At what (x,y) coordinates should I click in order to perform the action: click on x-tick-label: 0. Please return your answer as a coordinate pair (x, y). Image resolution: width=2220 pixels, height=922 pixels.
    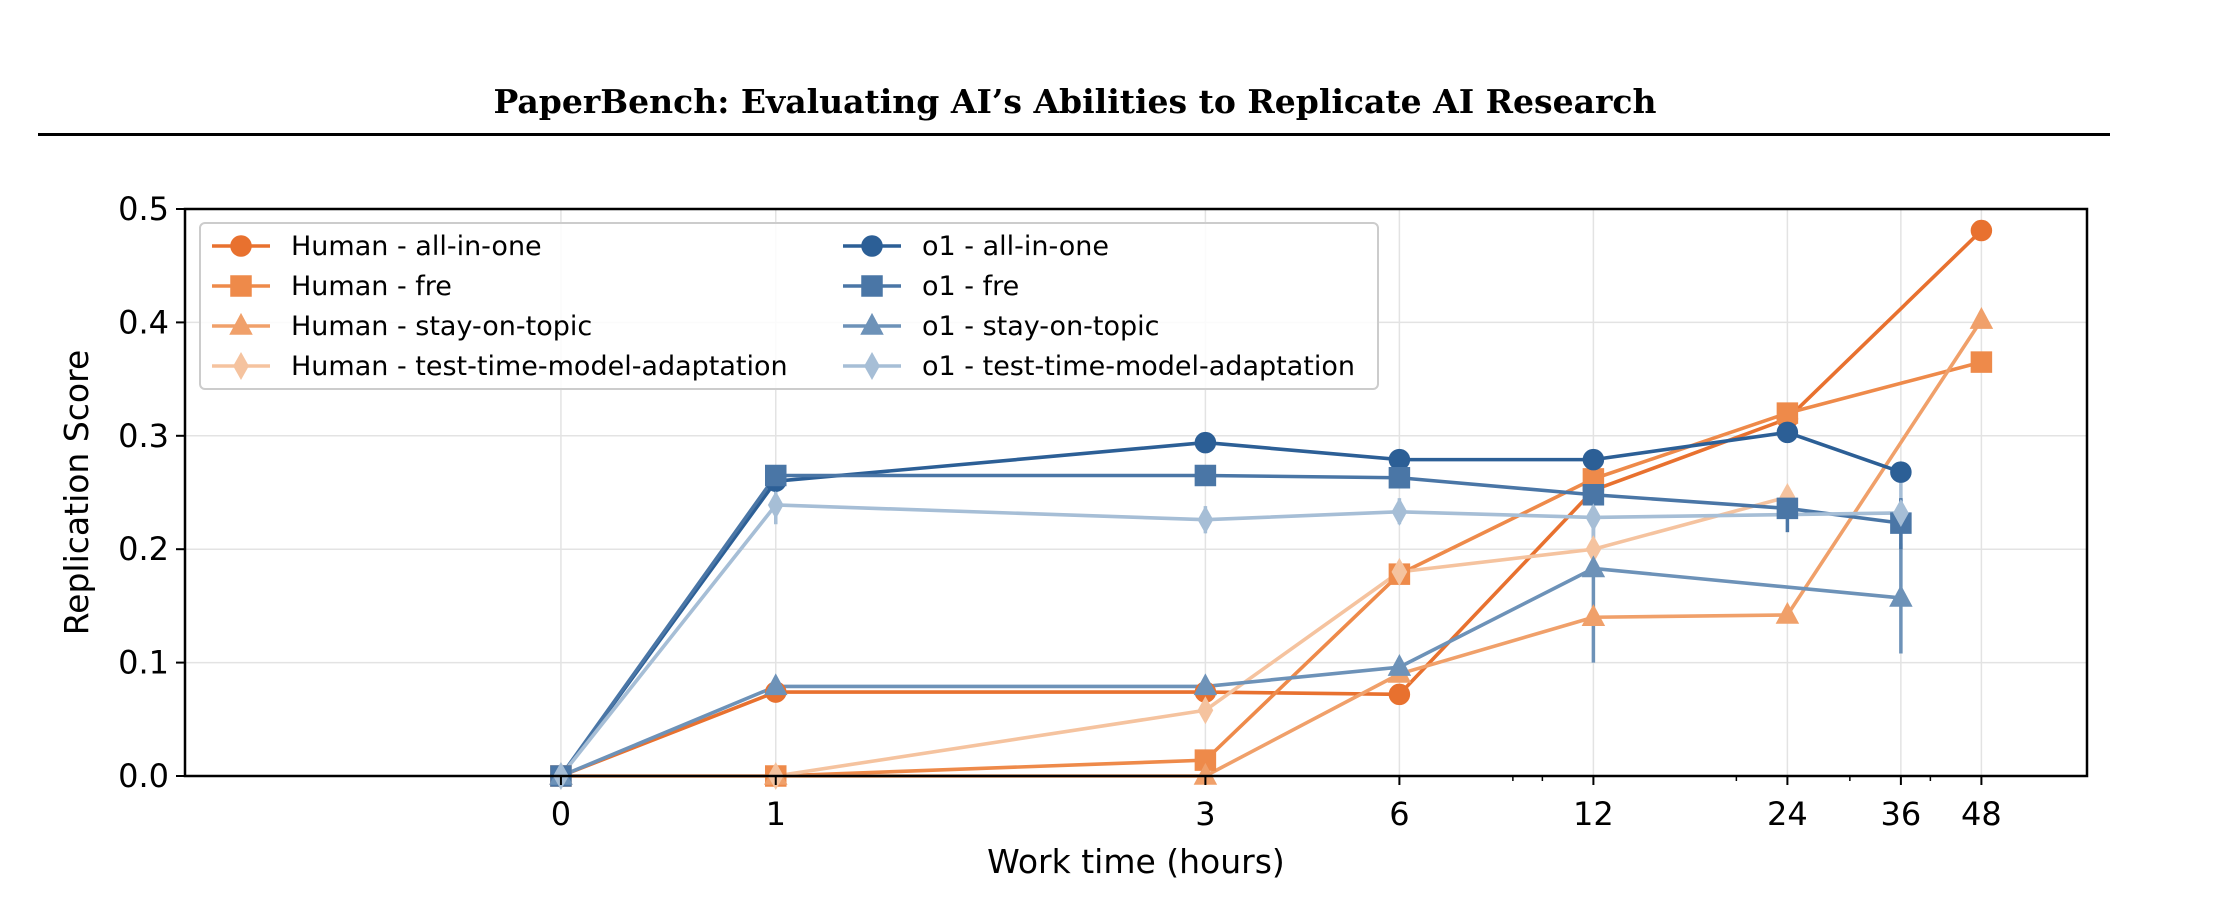
    Looking at the image, I should click on (561, 814).